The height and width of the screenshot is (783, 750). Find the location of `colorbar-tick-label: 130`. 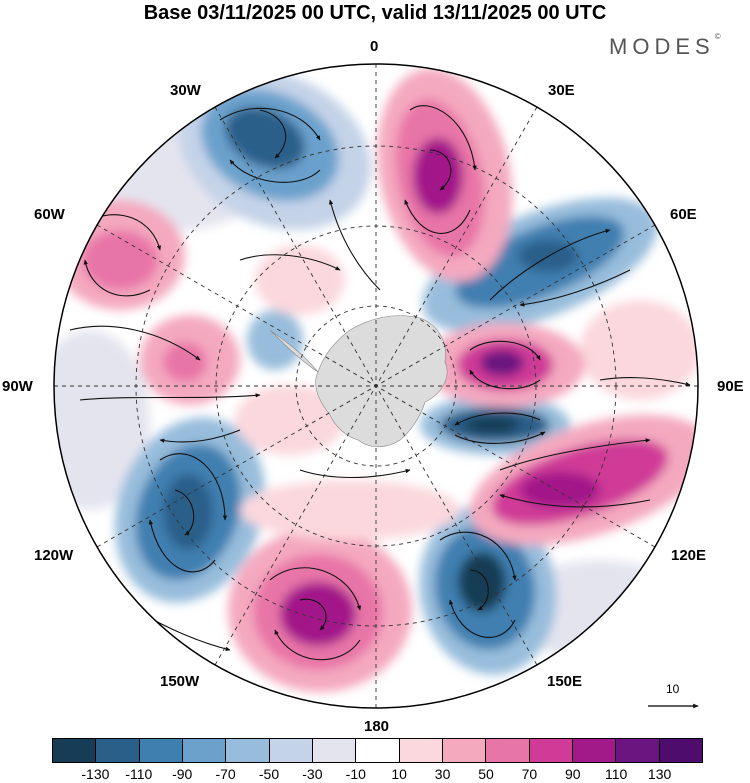

colorbar-tick-label: 130 is located at coordinates (659, 774).